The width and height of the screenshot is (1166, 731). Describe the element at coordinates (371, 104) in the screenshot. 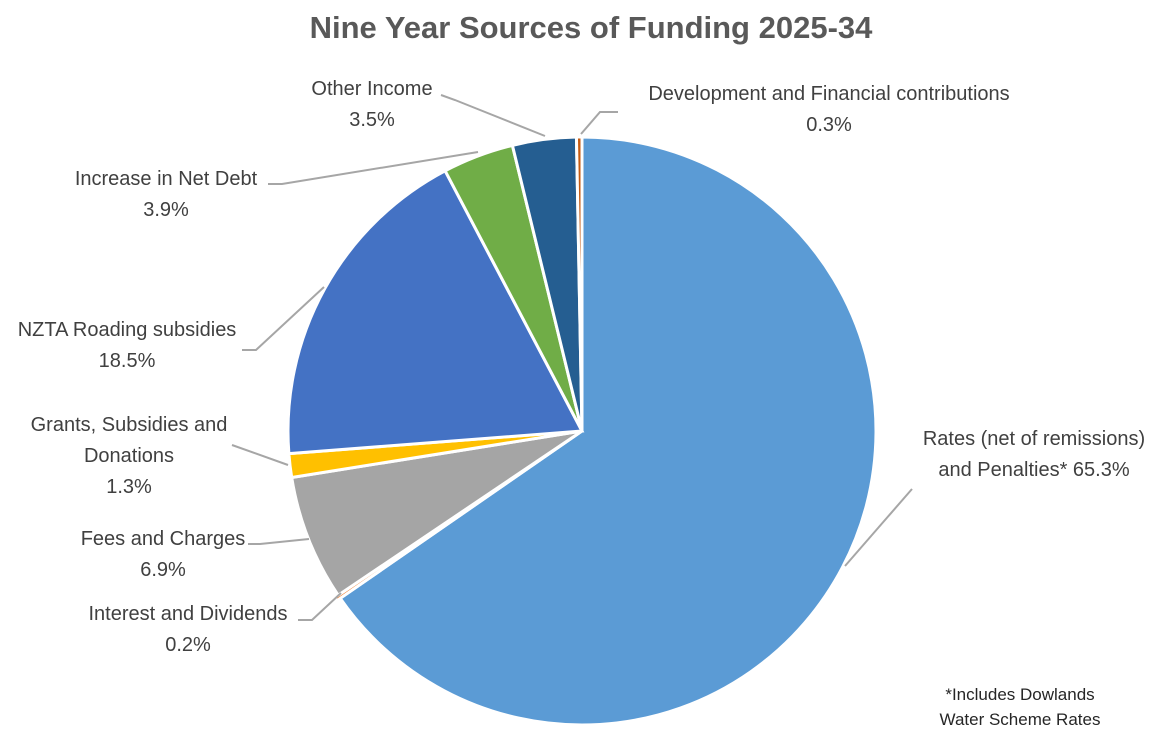

I see `slice-other-income-label: Other Income 3.5%` at that location.